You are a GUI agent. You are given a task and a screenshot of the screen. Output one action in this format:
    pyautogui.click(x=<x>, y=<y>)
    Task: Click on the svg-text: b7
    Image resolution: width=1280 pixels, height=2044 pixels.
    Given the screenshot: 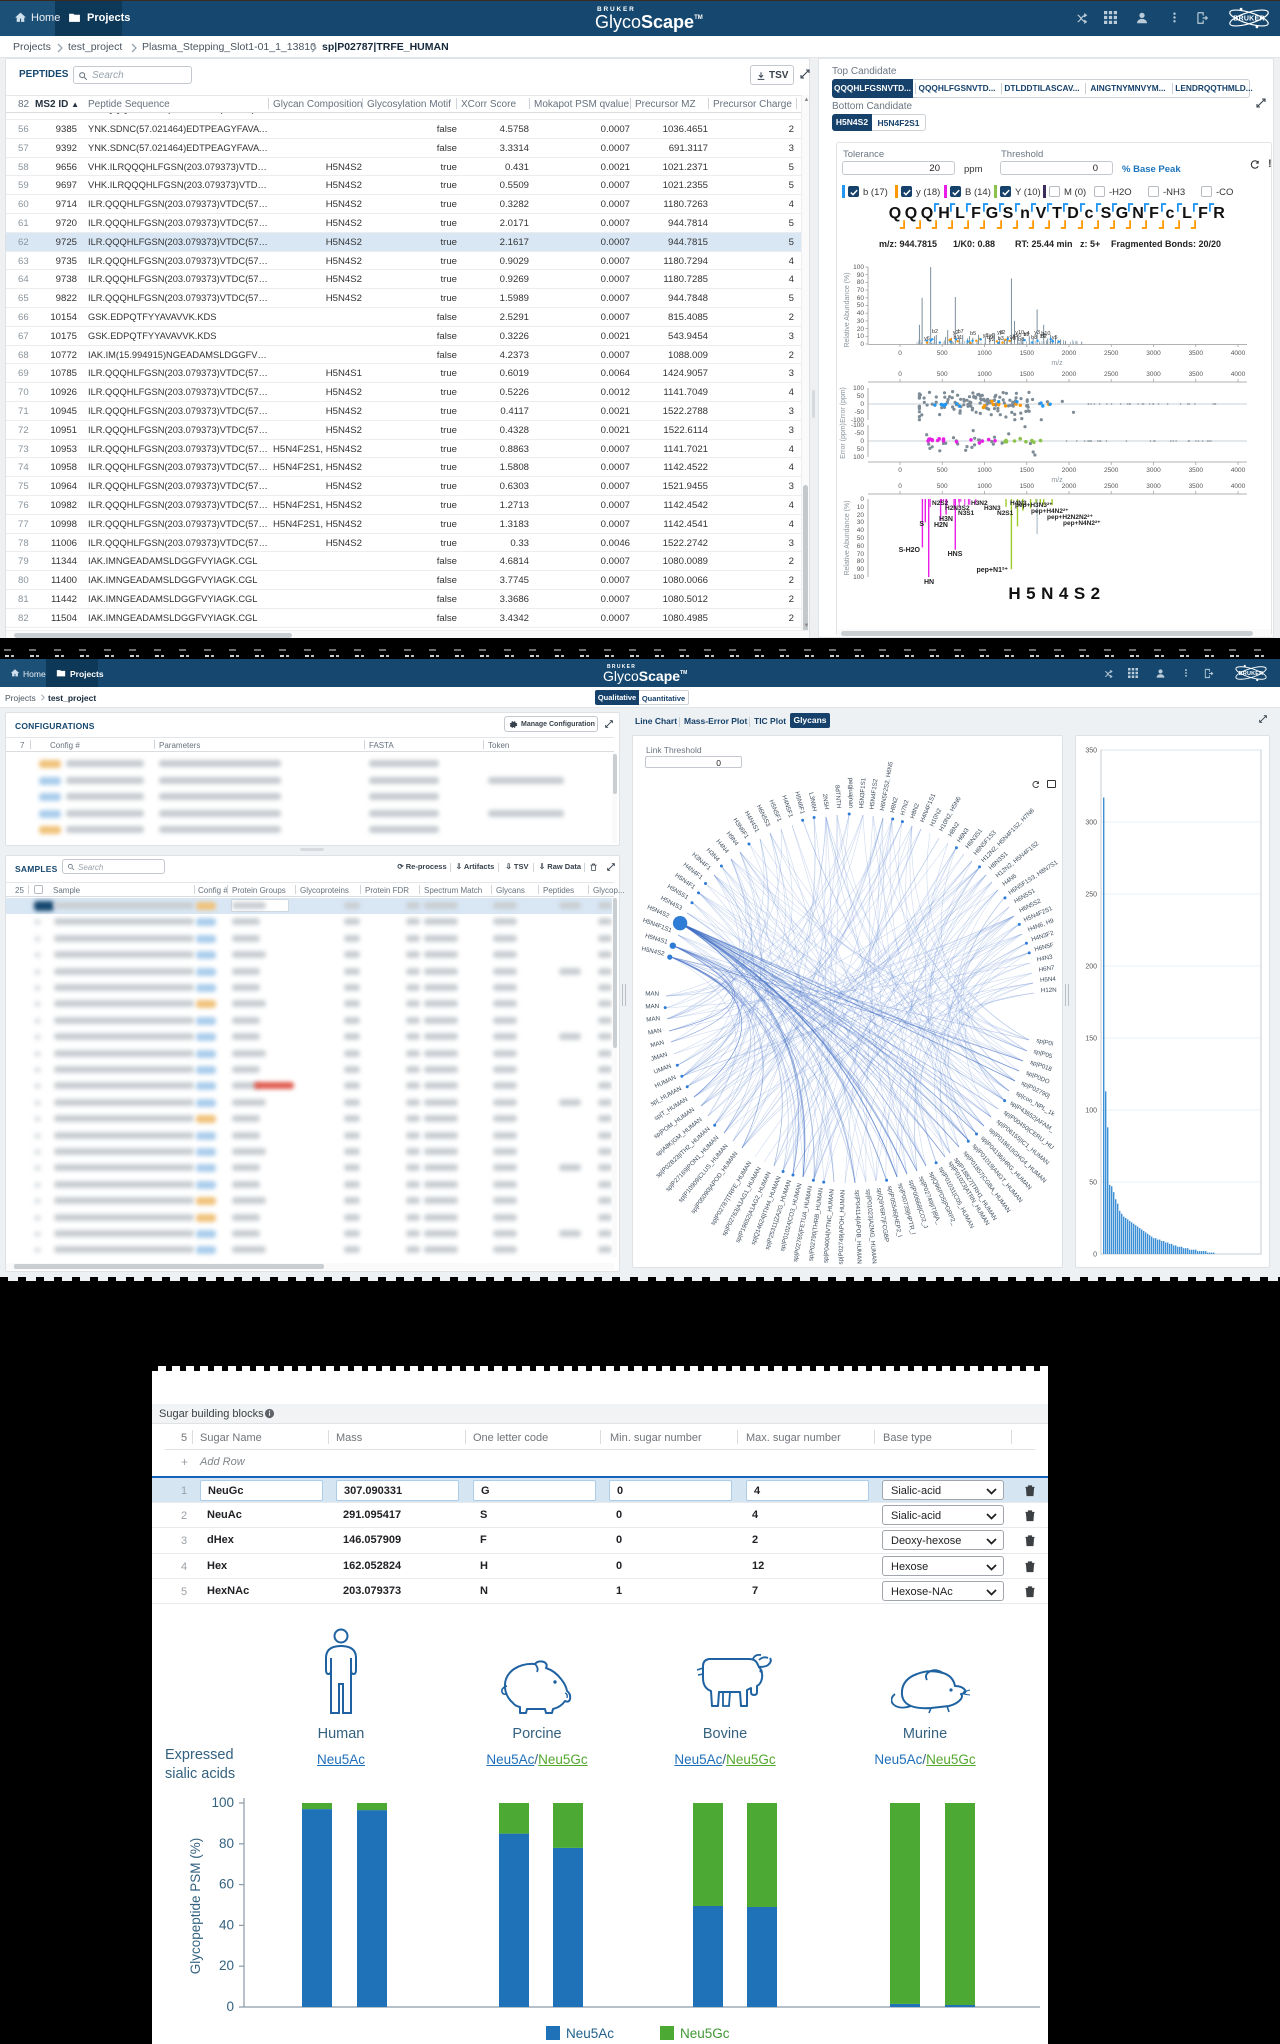 What is the action you would take?
    pyautogui.click(x=961, y=332)
    